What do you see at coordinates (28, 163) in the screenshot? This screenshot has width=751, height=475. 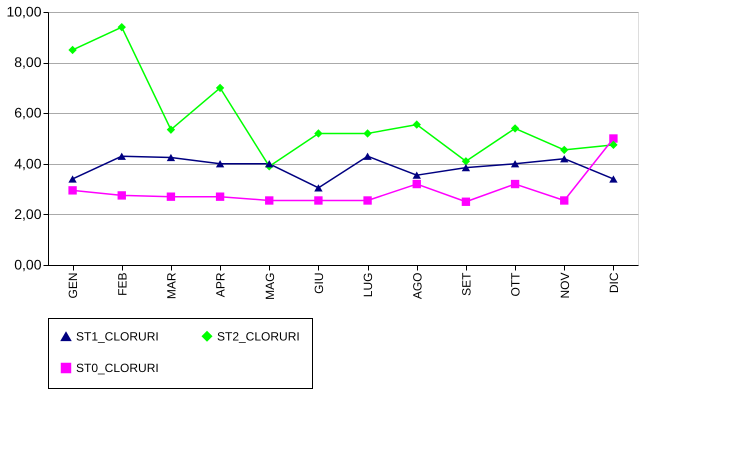 I see `y-tick-label: 4,00` at bounding box center [28, 163].